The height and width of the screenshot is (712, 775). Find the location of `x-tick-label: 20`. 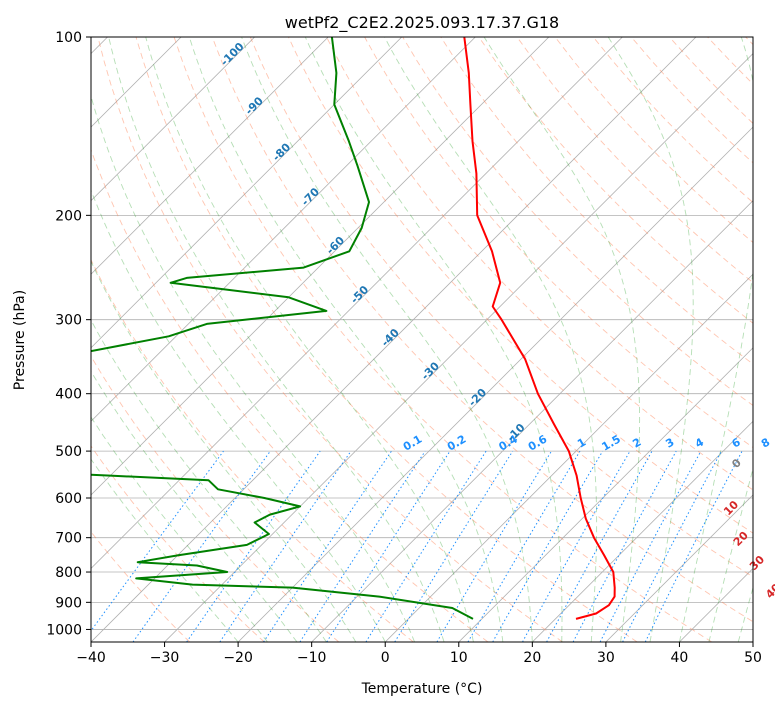

x-tick-label: 20 is located at coordinates (532, 658).